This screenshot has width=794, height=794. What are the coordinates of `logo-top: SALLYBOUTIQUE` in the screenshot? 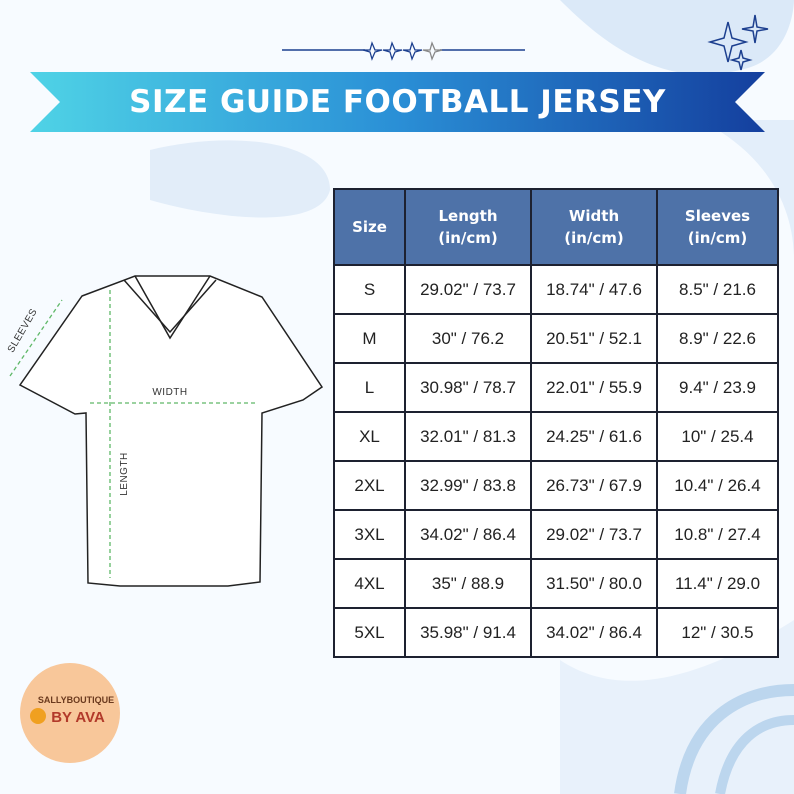 It's located at (76, 700).